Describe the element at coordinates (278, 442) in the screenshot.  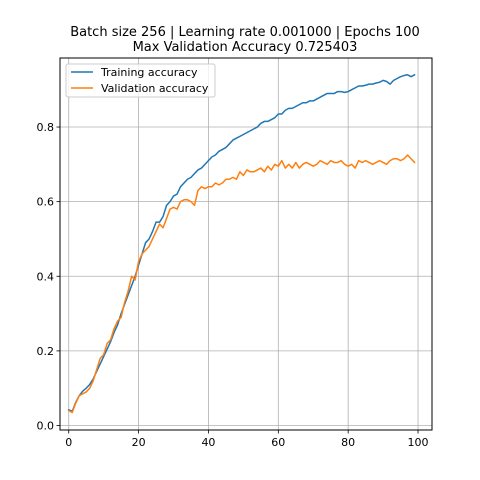
I see `x-tick-label: 60` at that location.